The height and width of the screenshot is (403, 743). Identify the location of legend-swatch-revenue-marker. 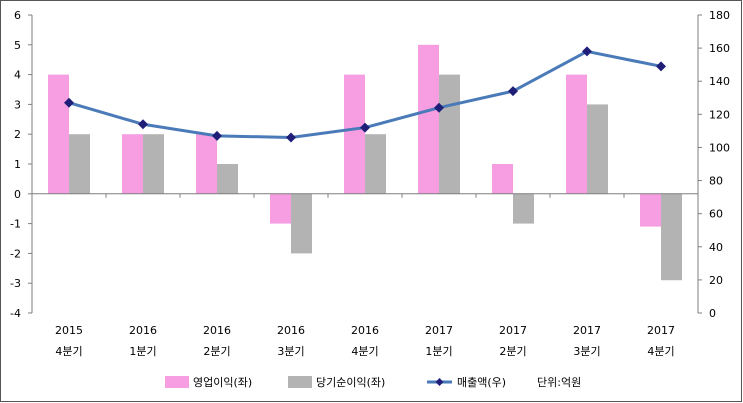
(439, 382).